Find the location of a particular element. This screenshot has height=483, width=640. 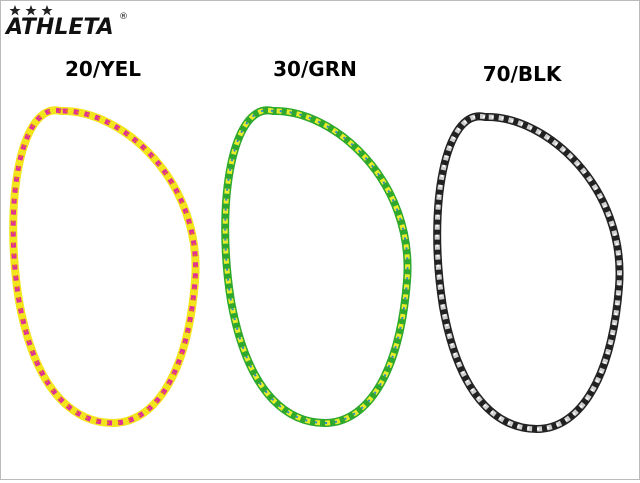

logo: ATHLETA ® is located at coordinates (66, 22).